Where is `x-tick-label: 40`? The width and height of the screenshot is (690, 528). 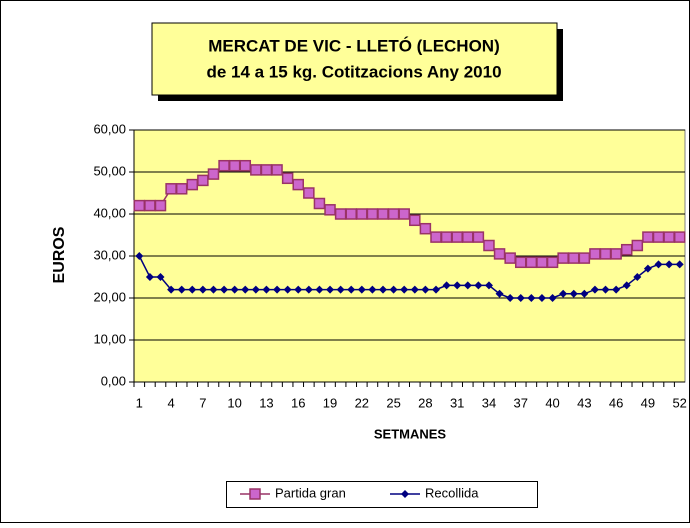
x-tick-label: 40 is located at coordinates (552, 402).